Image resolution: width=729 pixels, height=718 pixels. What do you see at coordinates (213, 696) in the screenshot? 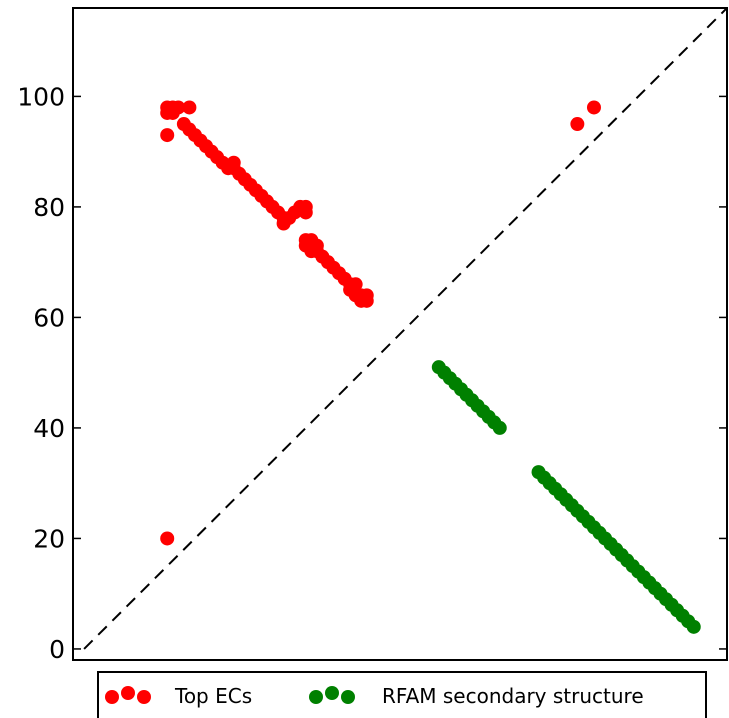
I see `legend-label-0: Top ECs` at bounding box center [213, 696].